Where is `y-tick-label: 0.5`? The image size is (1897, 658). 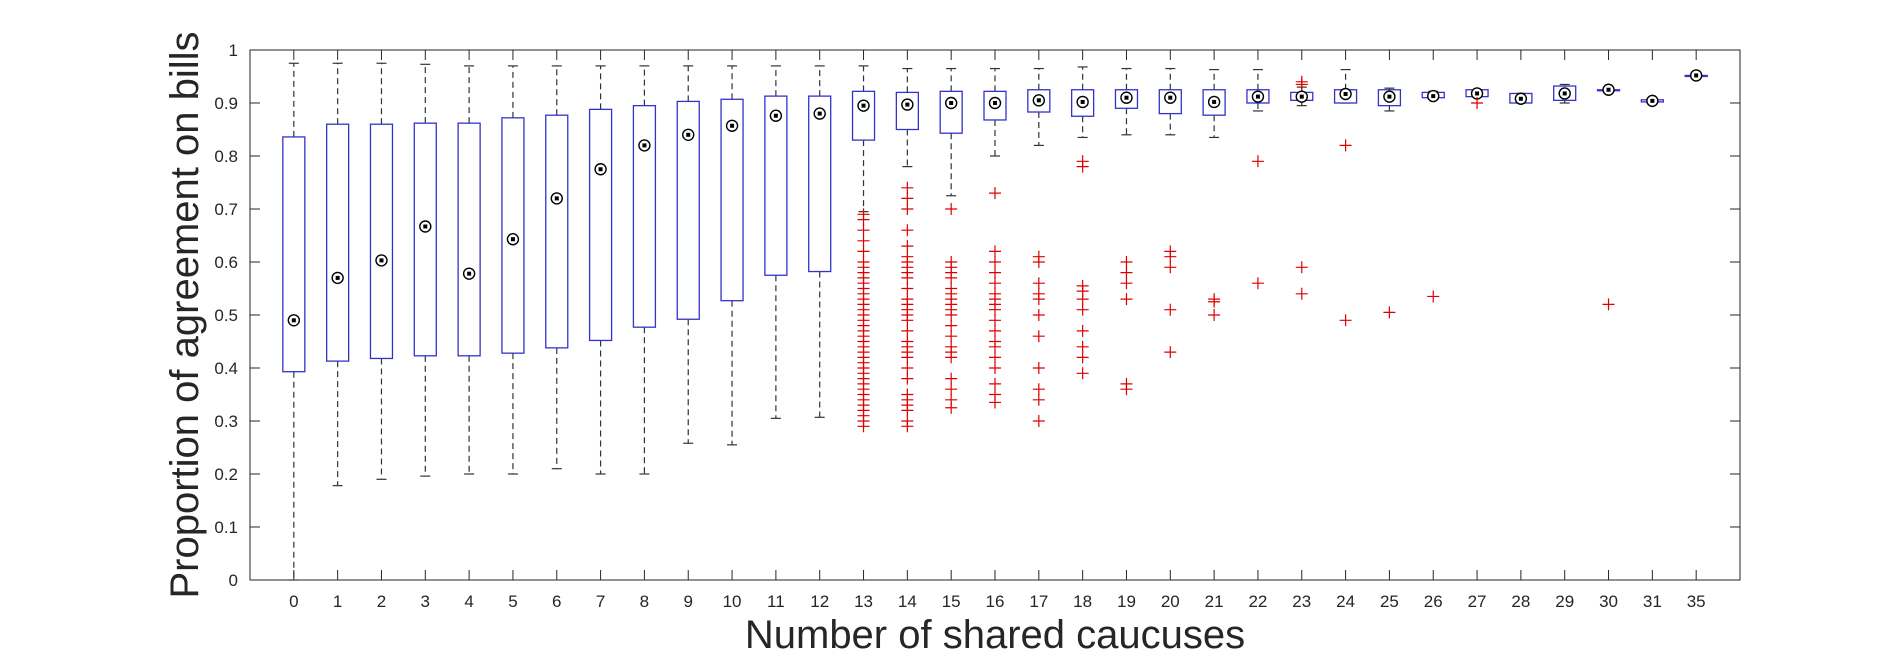
y-tick-label: 0.5 is located at coordinates (226, 315).